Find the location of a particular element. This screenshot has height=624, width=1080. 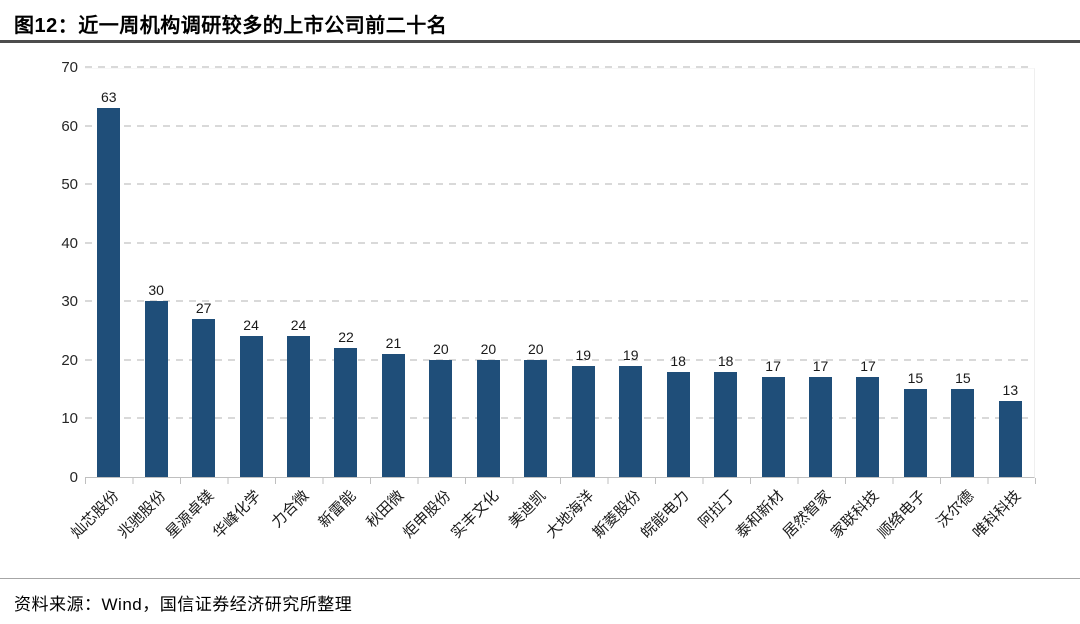

bar-value-label: 22 is located at coordinates (346, 337).